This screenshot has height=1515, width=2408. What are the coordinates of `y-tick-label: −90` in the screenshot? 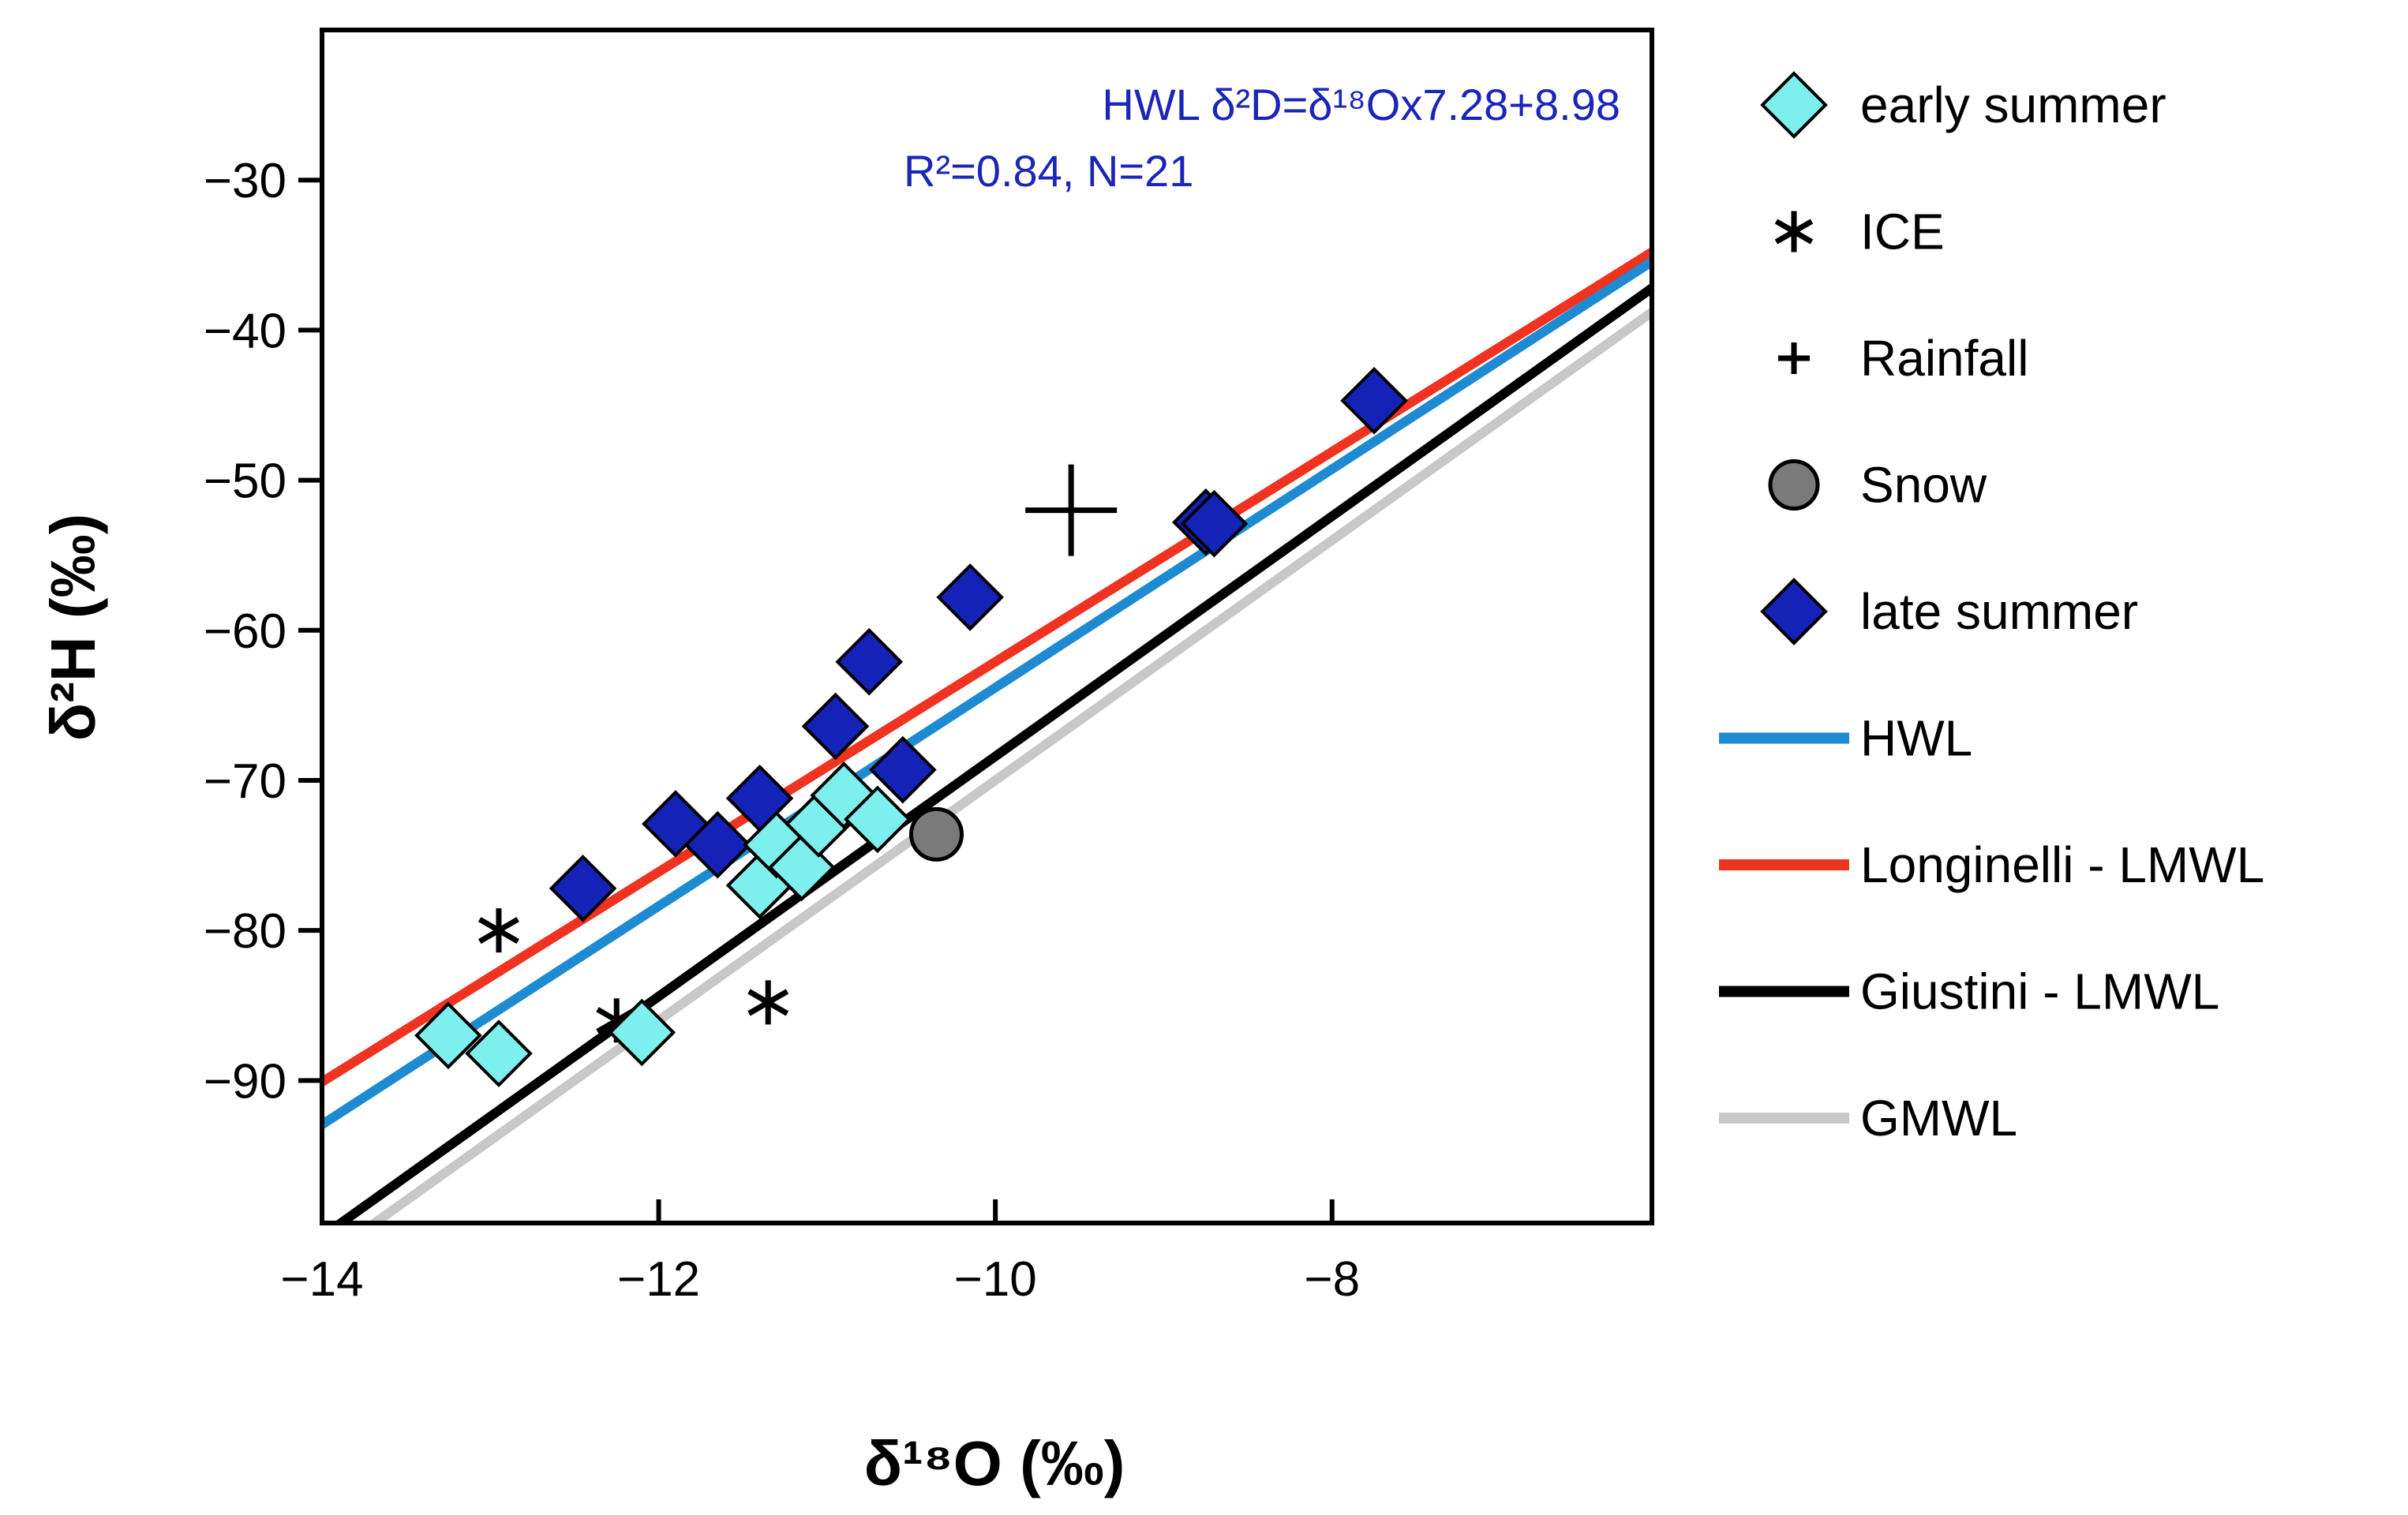 It's located at (245, 1081).